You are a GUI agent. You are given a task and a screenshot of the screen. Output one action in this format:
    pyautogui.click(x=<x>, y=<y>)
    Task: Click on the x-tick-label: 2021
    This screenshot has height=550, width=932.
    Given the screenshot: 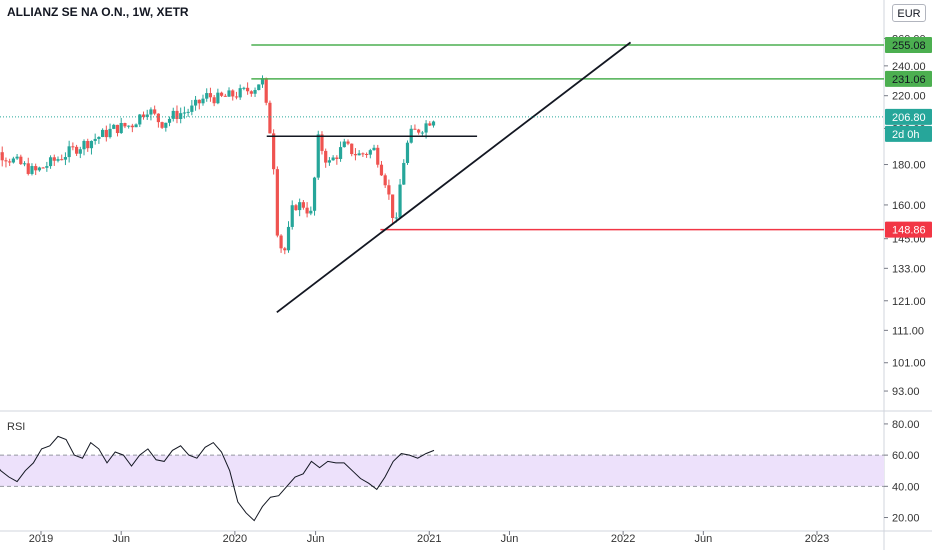 What is the action you would take?
    pyautogui.click(x=429, y=539)
    